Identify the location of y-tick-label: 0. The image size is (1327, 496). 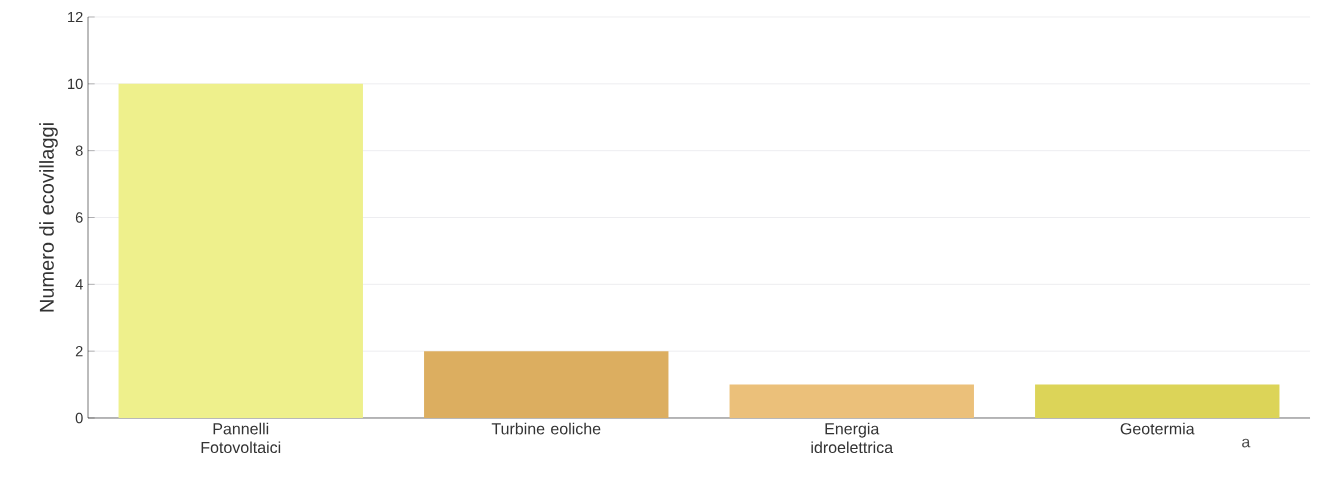
(79, 418).